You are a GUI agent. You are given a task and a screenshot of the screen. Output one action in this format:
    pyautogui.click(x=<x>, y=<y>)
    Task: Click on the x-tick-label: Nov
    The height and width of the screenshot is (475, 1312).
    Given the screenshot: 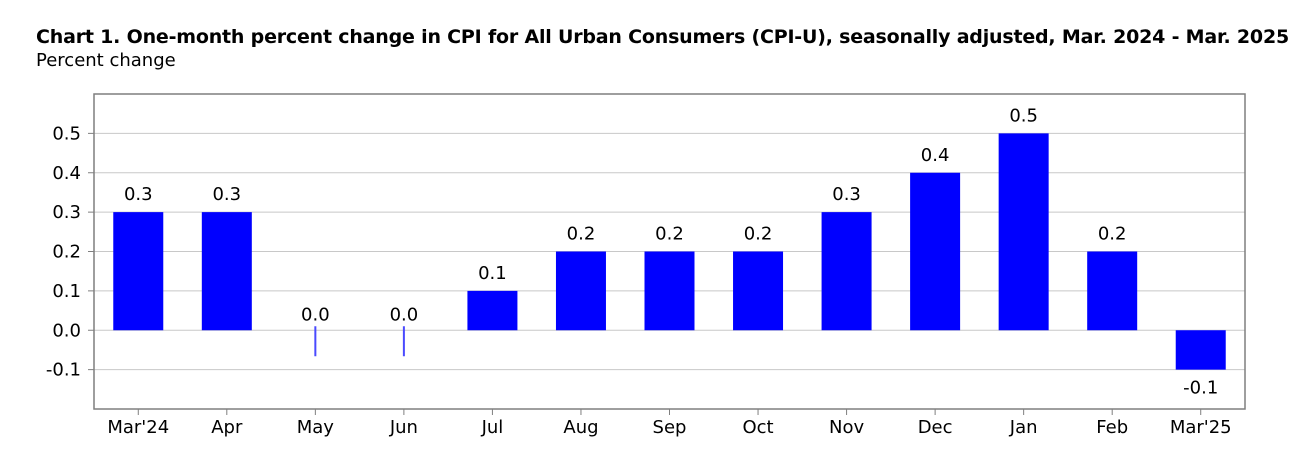 What is the action you would take?
    pyautogui.click(x=846, y=427)
    